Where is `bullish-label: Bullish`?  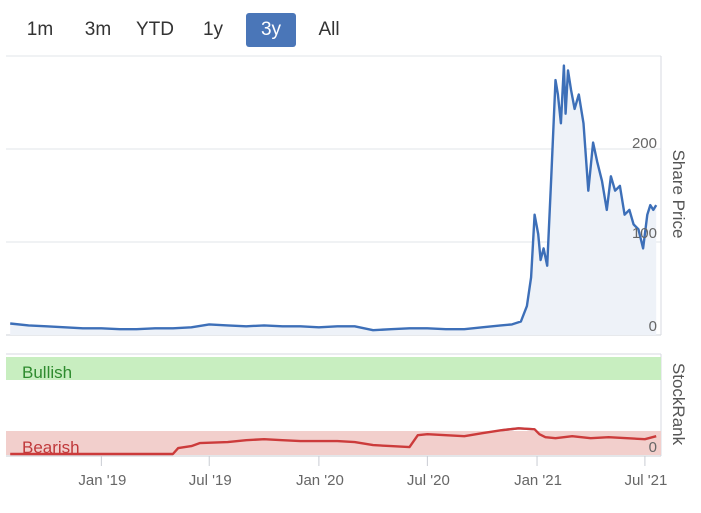
bullish-label: Bullish is located at coordinates (47, 372).